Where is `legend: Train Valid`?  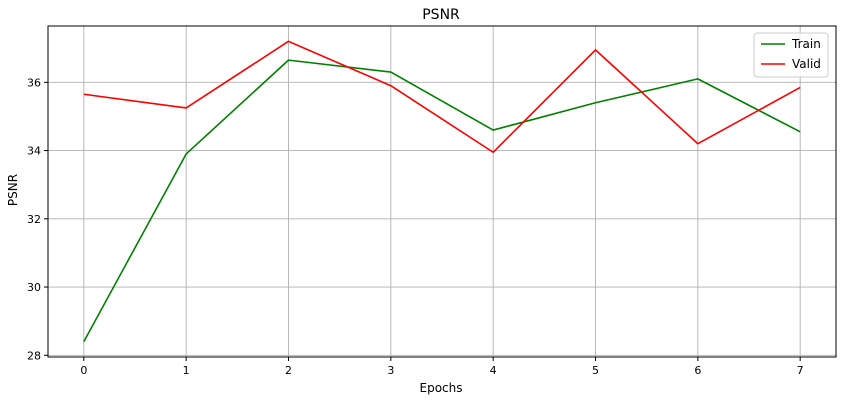 legend: Train Valid is located at coordinates (791, 55).